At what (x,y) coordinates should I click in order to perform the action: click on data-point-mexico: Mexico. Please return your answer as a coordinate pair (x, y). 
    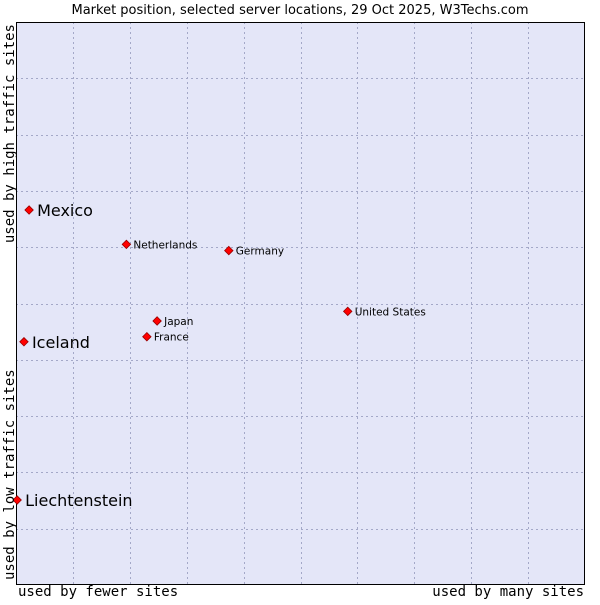
    Looking at the image, I should click on (58, 210).